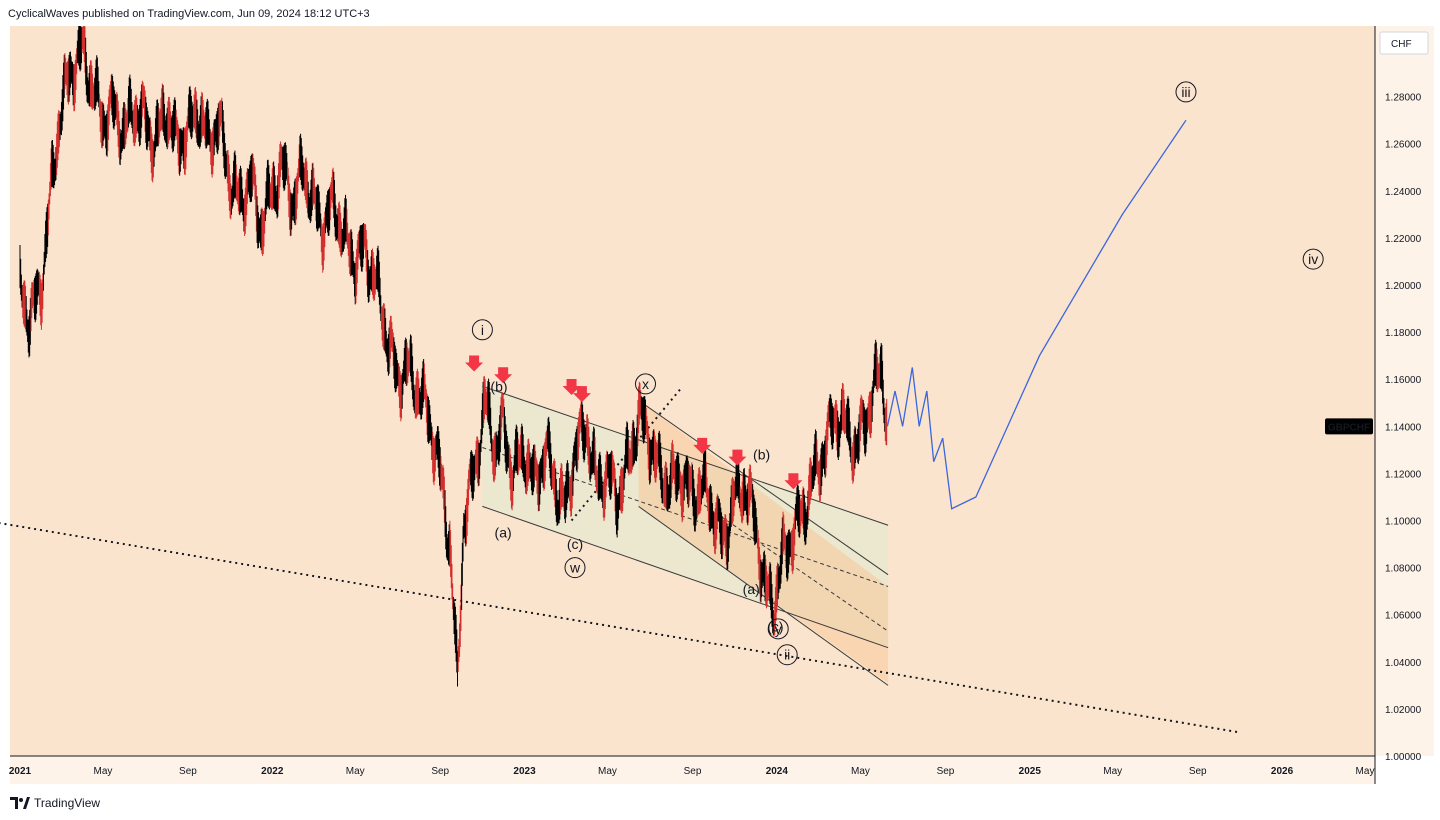 This screenshot has height=820, width=1440. Describe the element at coordinates (1403, 145) in the screenshot. I see `y-tick-label: 1.26000` at that location.